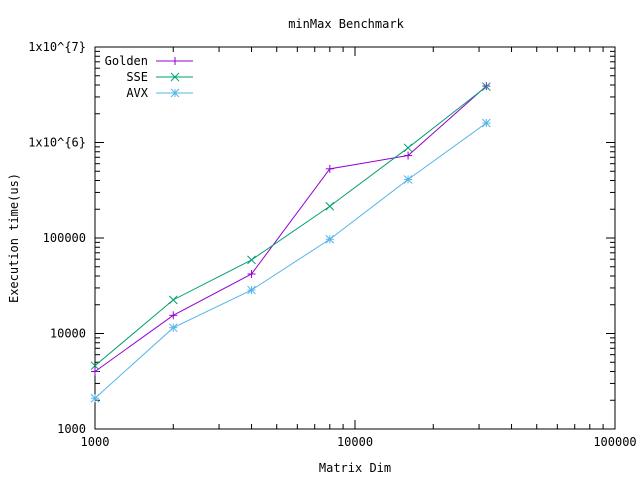 This screenshot has height=480, width=640. I want to click on y-tick-label: 10000, so click(68, 334).